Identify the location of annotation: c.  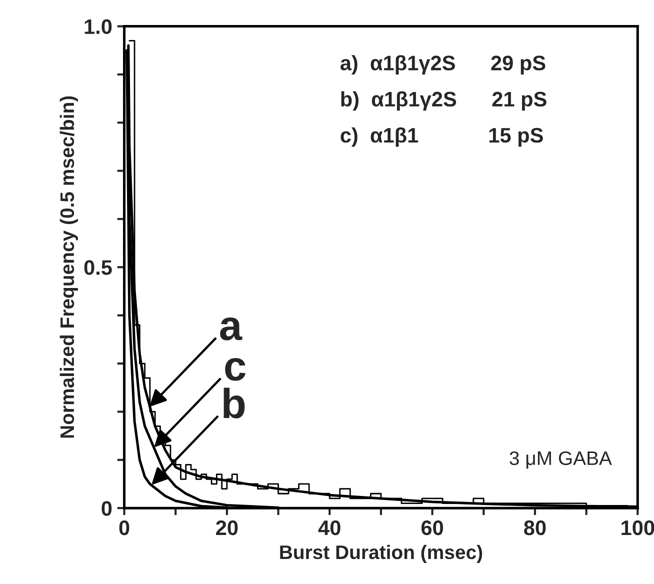
(235, 369).